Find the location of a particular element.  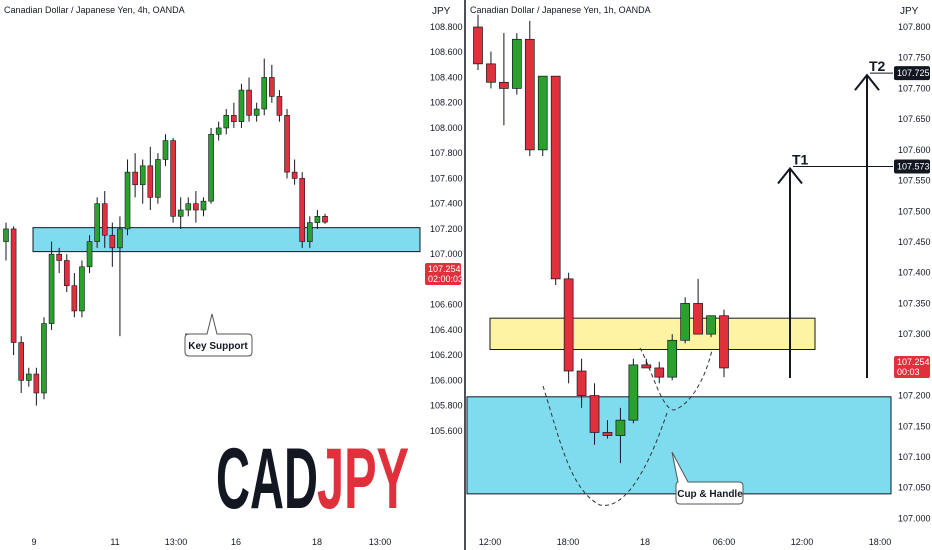

y-tick-label: 107.650 is located at coordinates (914, 119).